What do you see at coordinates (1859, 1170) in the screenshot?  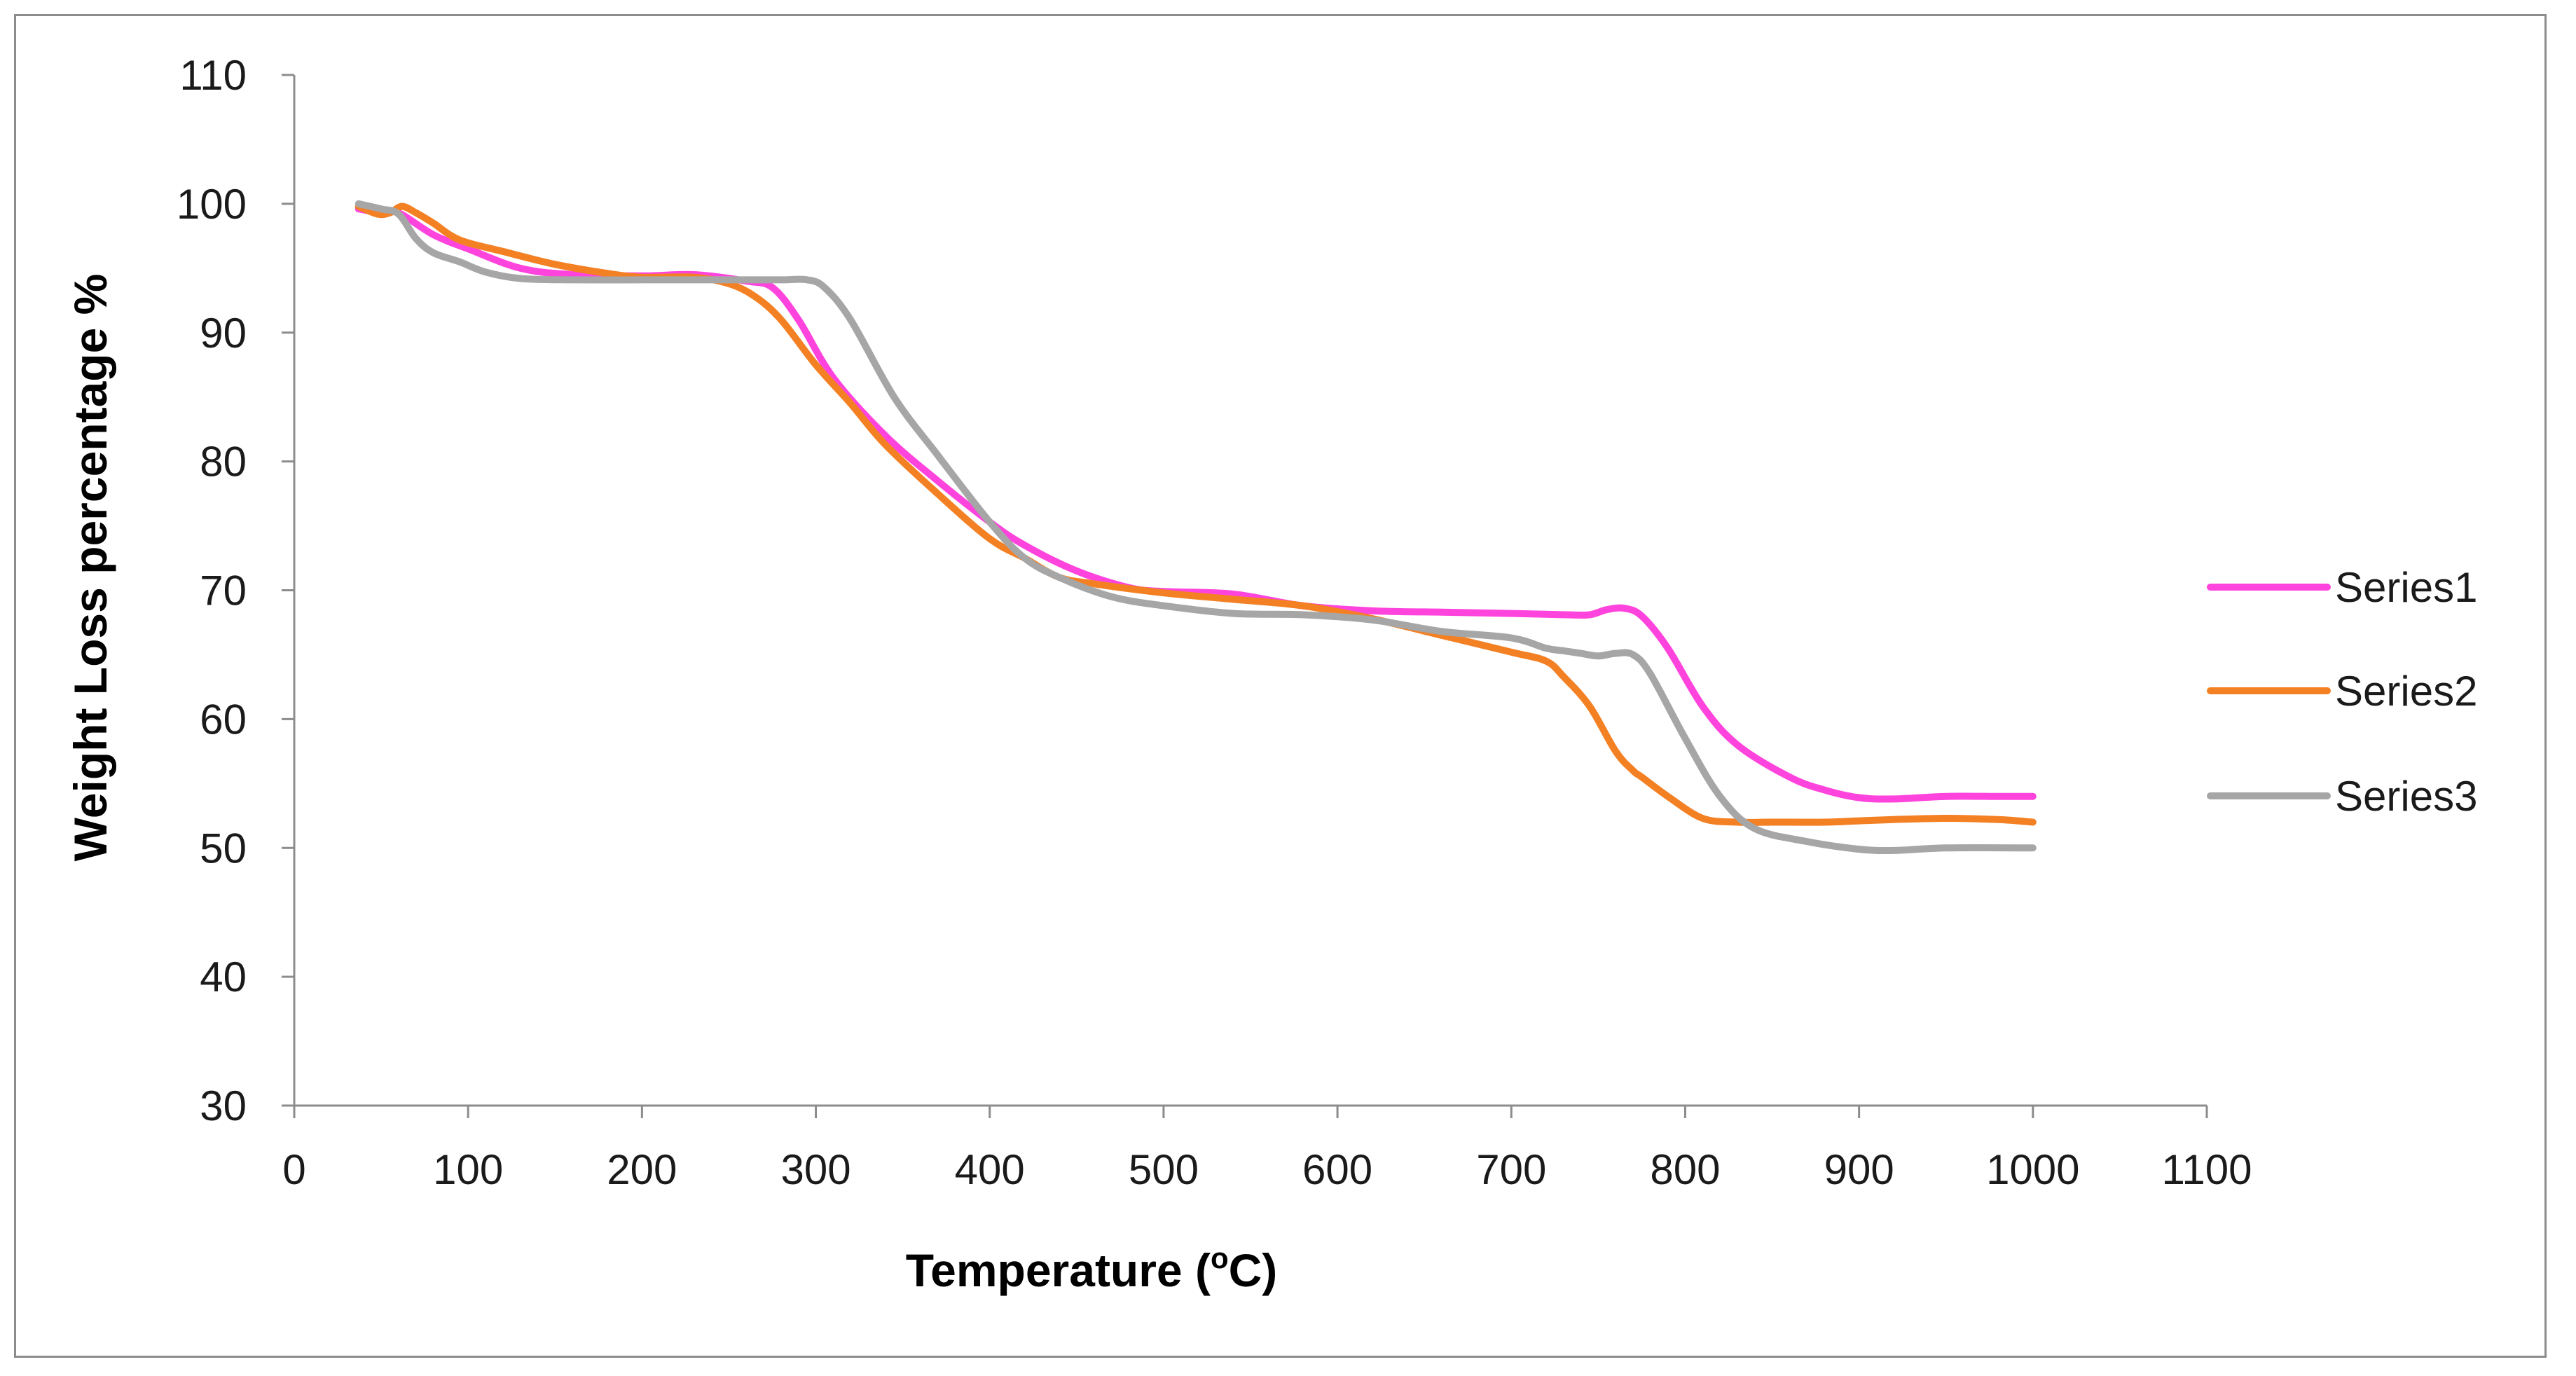 I see `x-tick-label: 900` at bounding box center [1859, 1170].